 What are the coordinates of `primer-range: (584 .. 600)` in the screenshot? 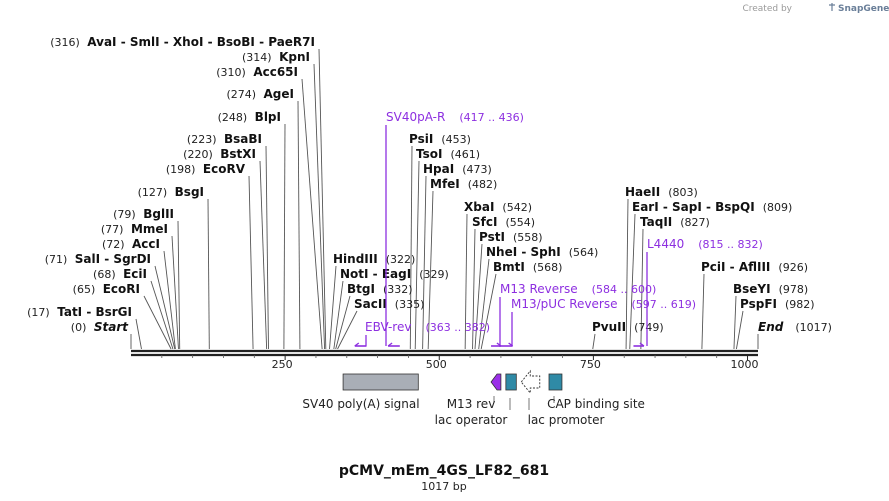 It's located at (624, 289).